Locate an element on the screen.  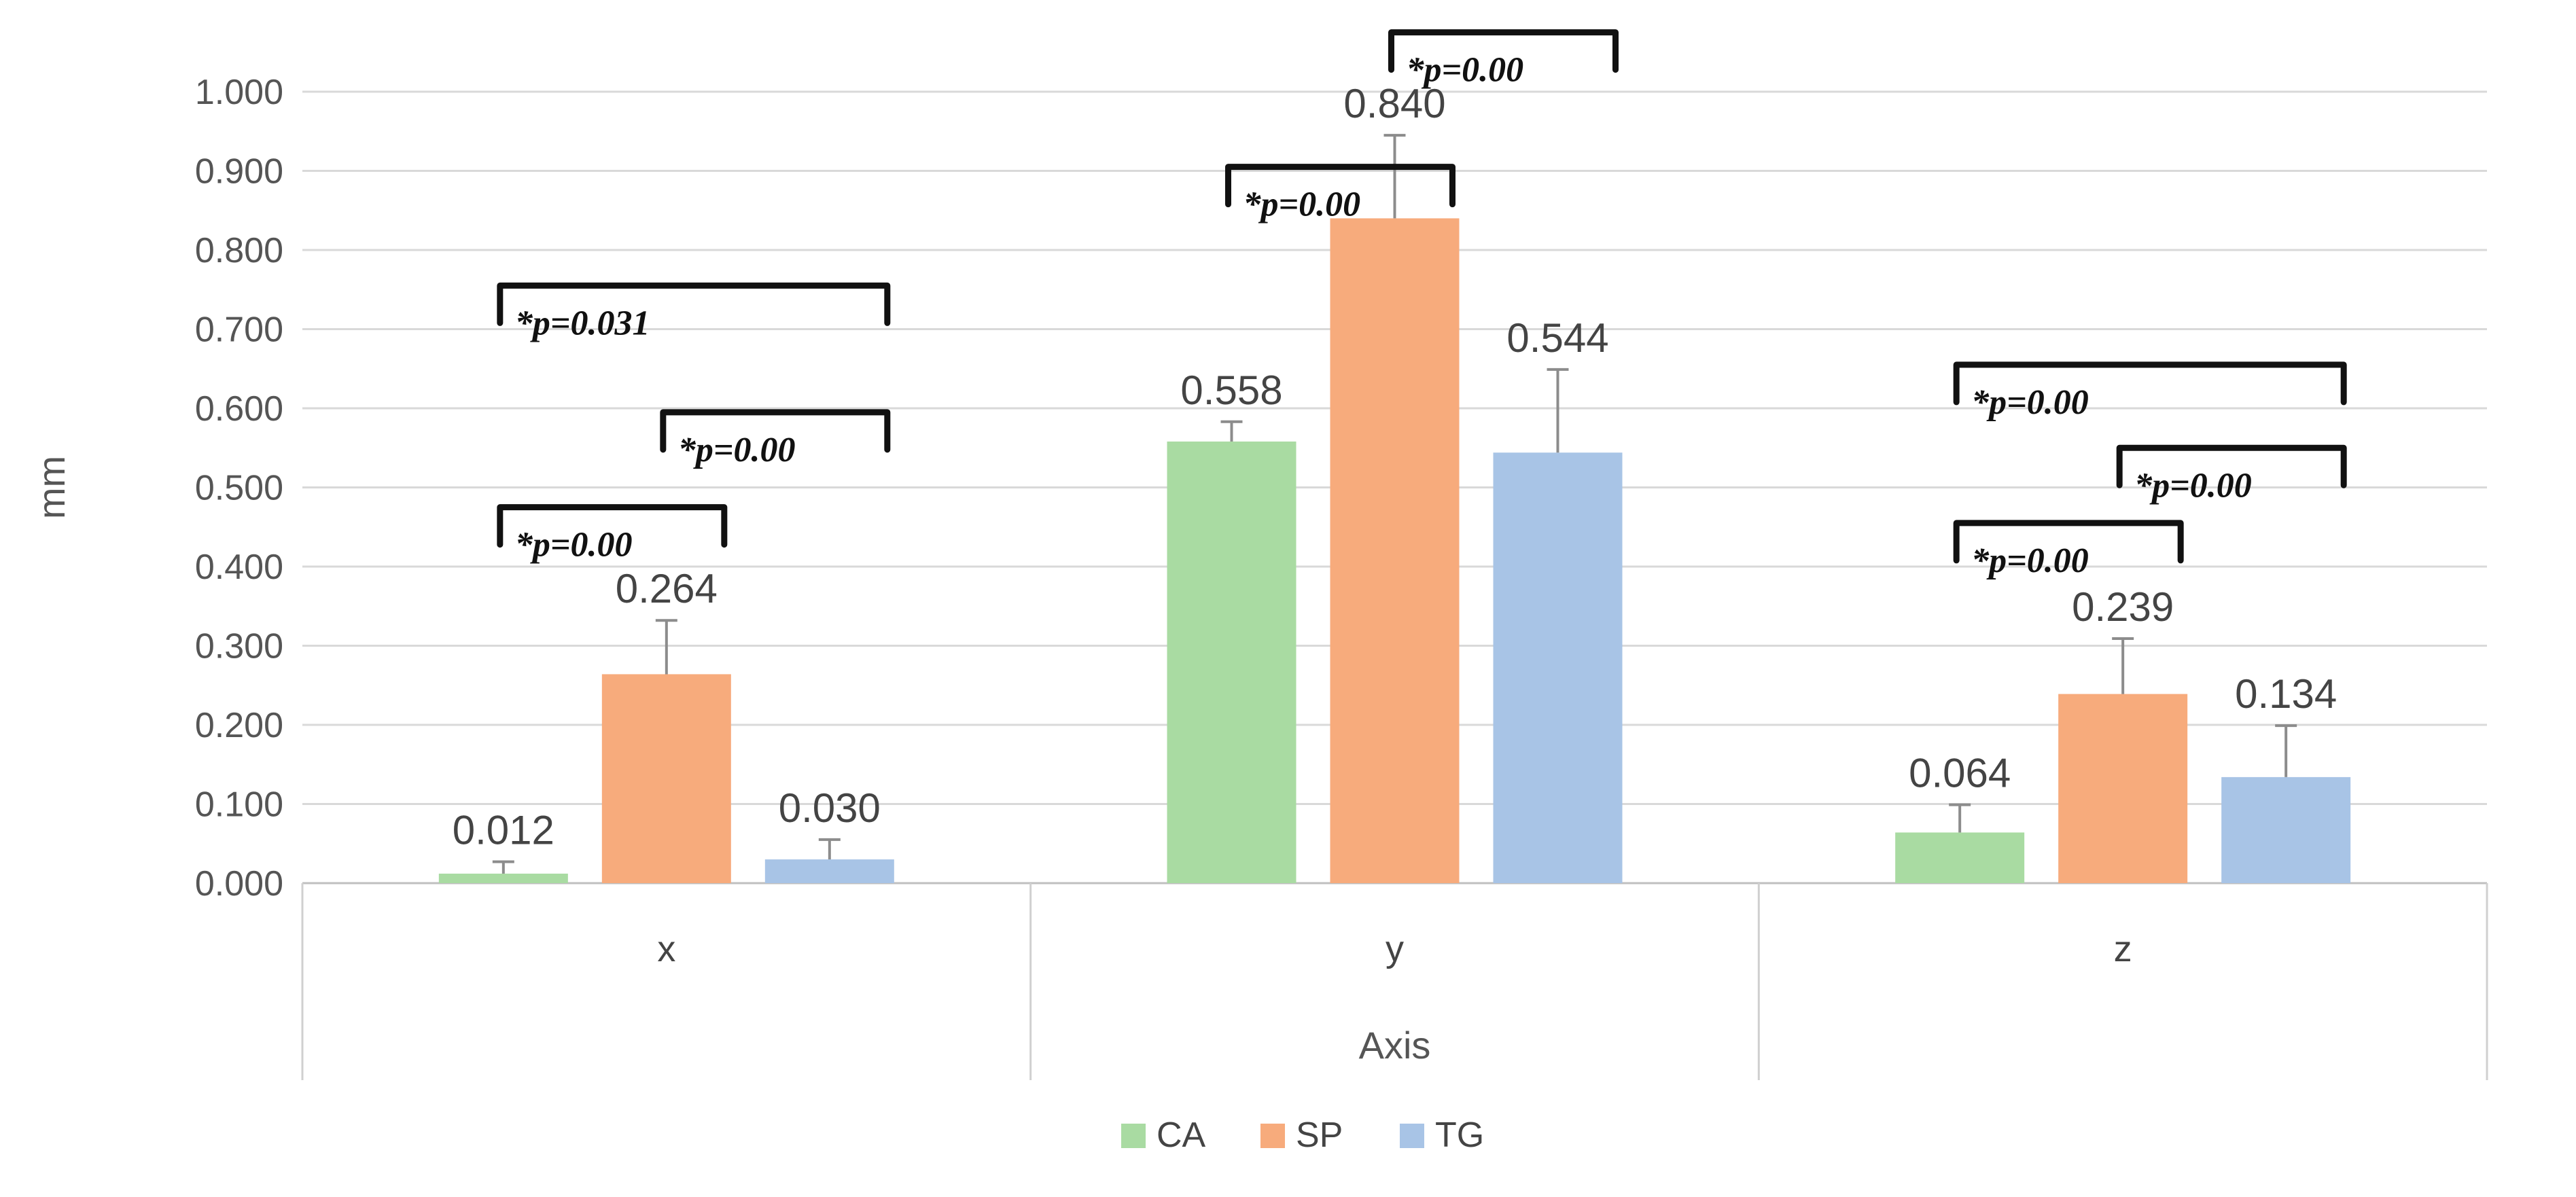
significance-label: *p=0.031 is located at coordinates (582, 323).